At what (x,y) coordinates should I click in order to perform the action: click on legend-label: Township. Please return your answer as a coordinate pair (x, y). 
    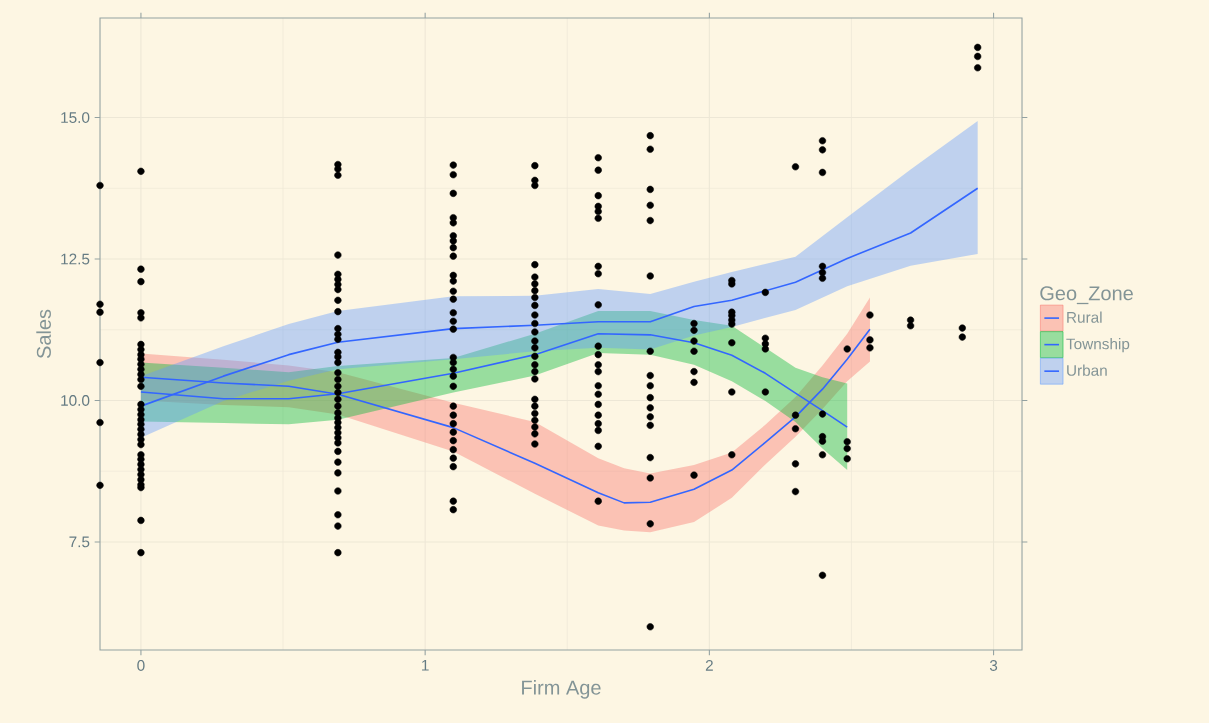
    Looking at the image, I should click on (1098, 345).